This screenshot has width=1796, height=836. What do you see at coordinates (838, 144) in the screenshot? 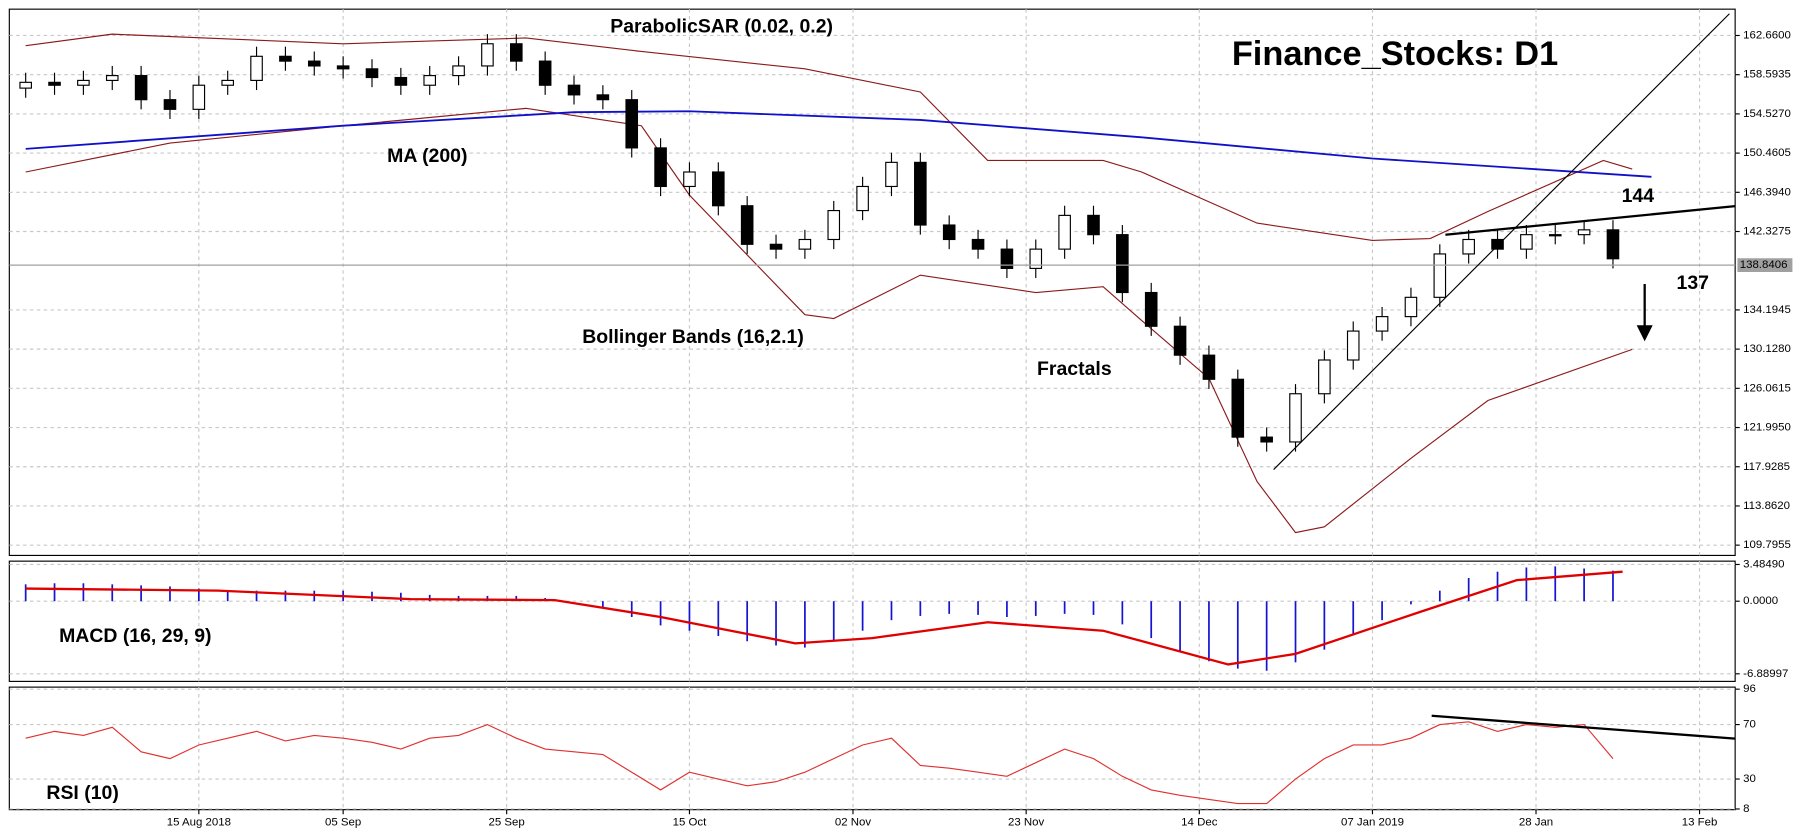
I see `moving-average` at bounding box center [838, 144].